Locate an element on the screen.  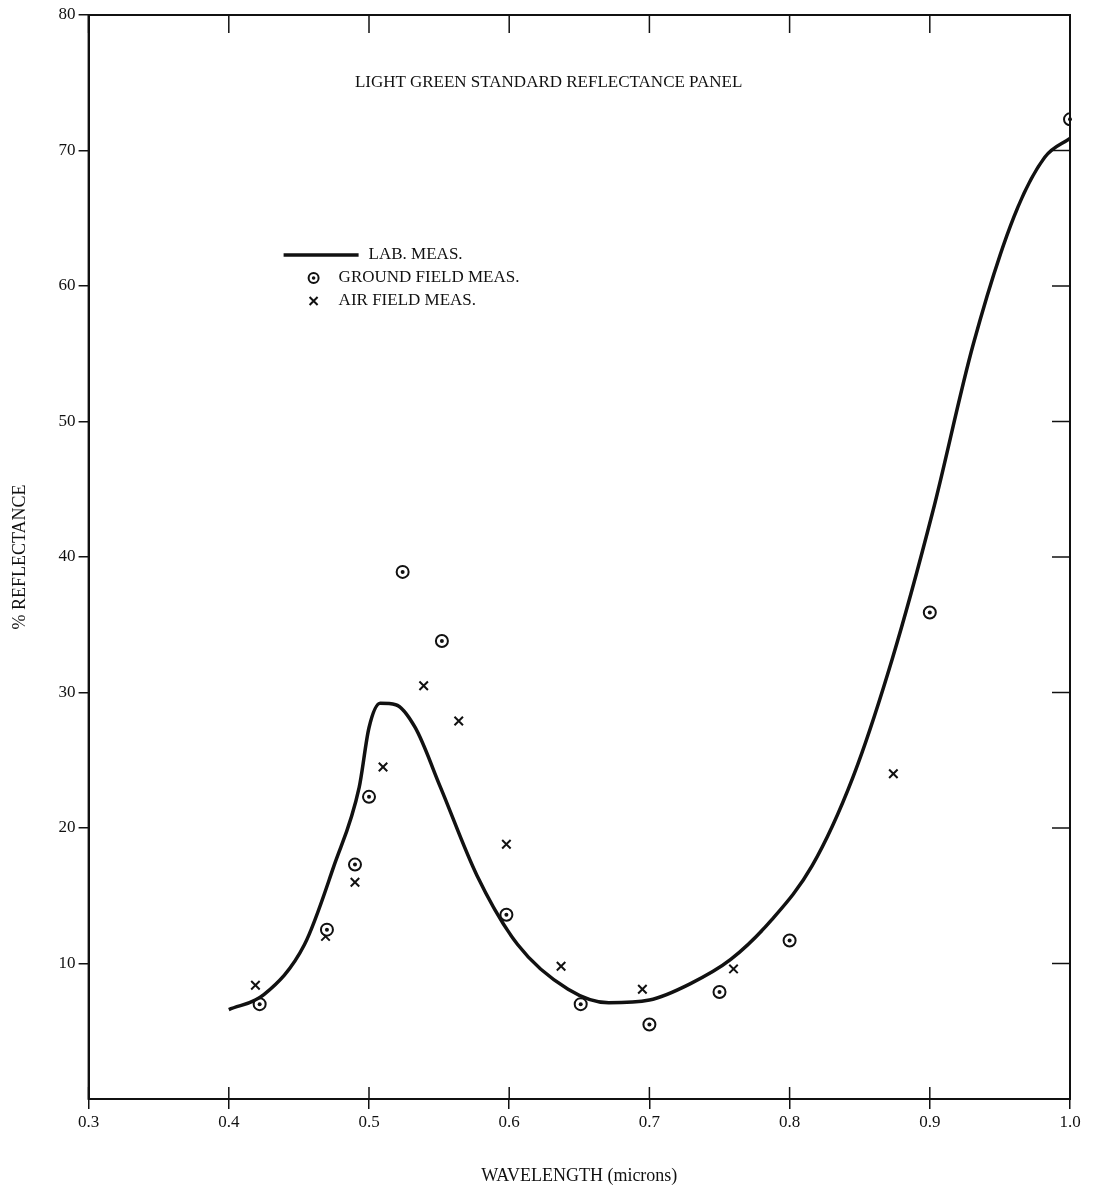
y-tick-label: 60 is located at coordinates (67, 285).